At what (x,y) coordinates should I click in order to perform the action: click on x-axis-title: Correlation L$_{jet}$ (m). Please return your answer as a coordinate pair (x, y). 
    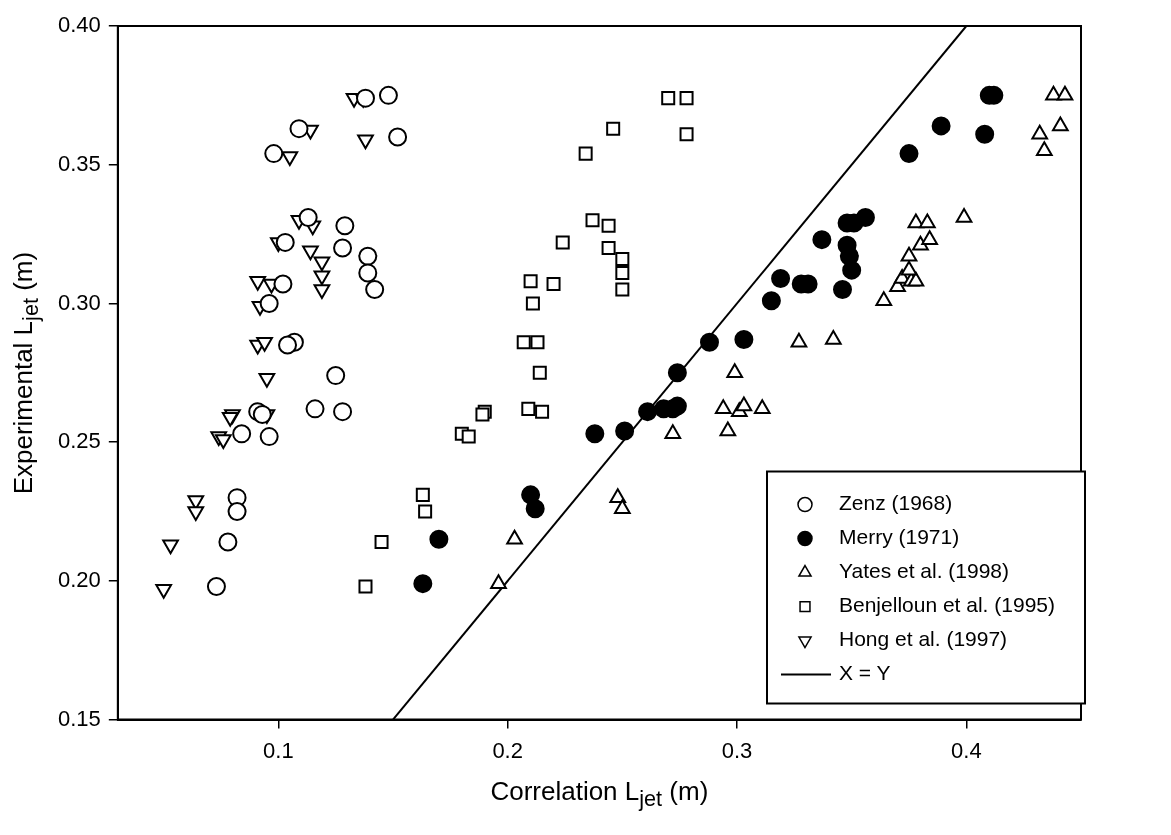
    Looking at the image, I should click on (599, 793).